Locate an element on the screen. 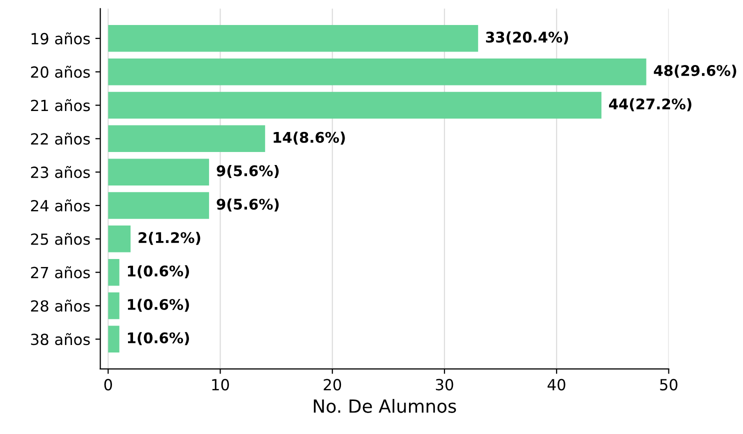 The image size is (743, 434). y-tick-label: 21 años is located at coordinates (60, 105).